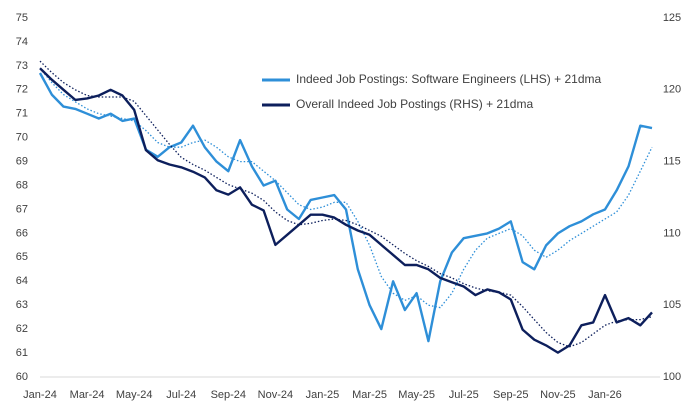  What do you see at coordinates (464, 395) in the screenshot?
I see `x-tick-label: Jul-25` at bounding box center [464, 395].